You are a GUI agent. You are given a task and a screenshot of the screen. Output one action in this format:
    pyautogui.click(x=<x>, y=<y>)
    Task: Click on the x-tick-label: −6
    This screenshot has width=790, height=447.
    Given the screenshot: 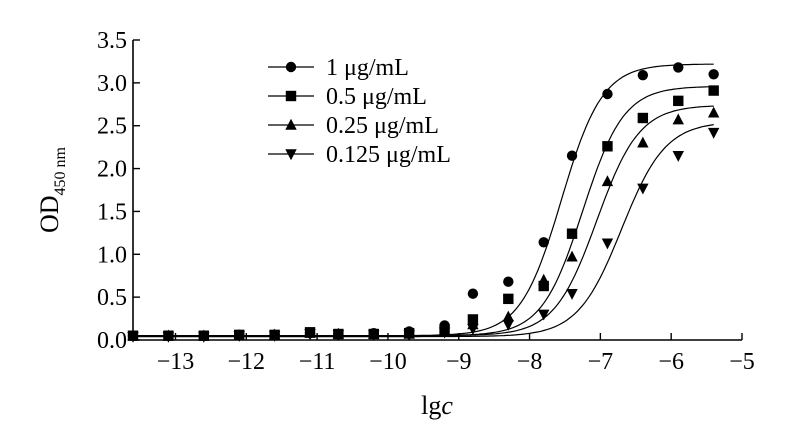 What is the action you would take?
    pyautogui.click(x=671, y=362)
    